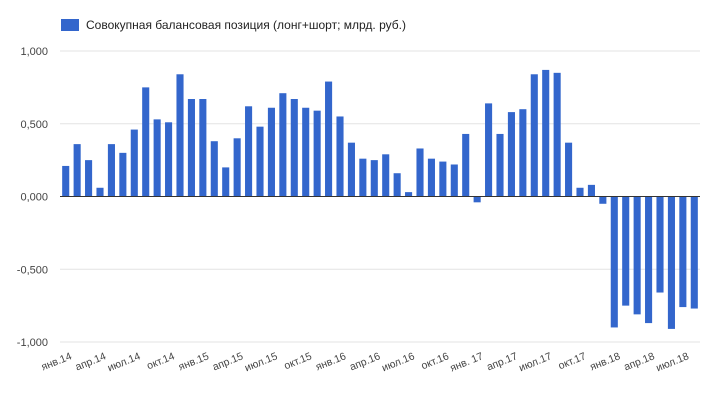 The image size is (712, 406). I want to click on y-tick-label: 1,000, so click(34, 52).